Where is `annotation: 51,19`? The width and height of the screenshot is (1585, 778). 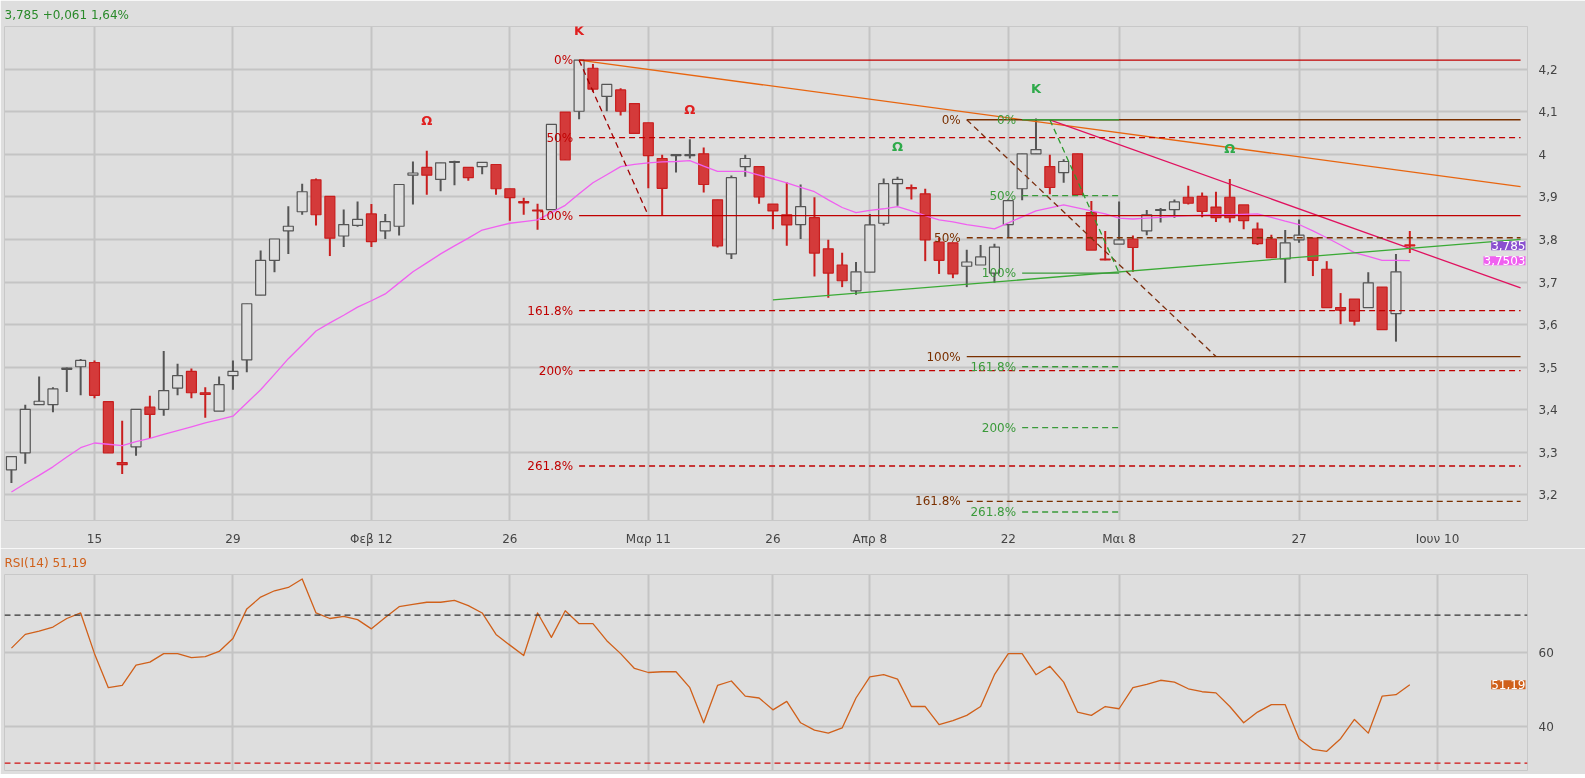 annotation: 51,19 is located at coordinates (1508, 685).